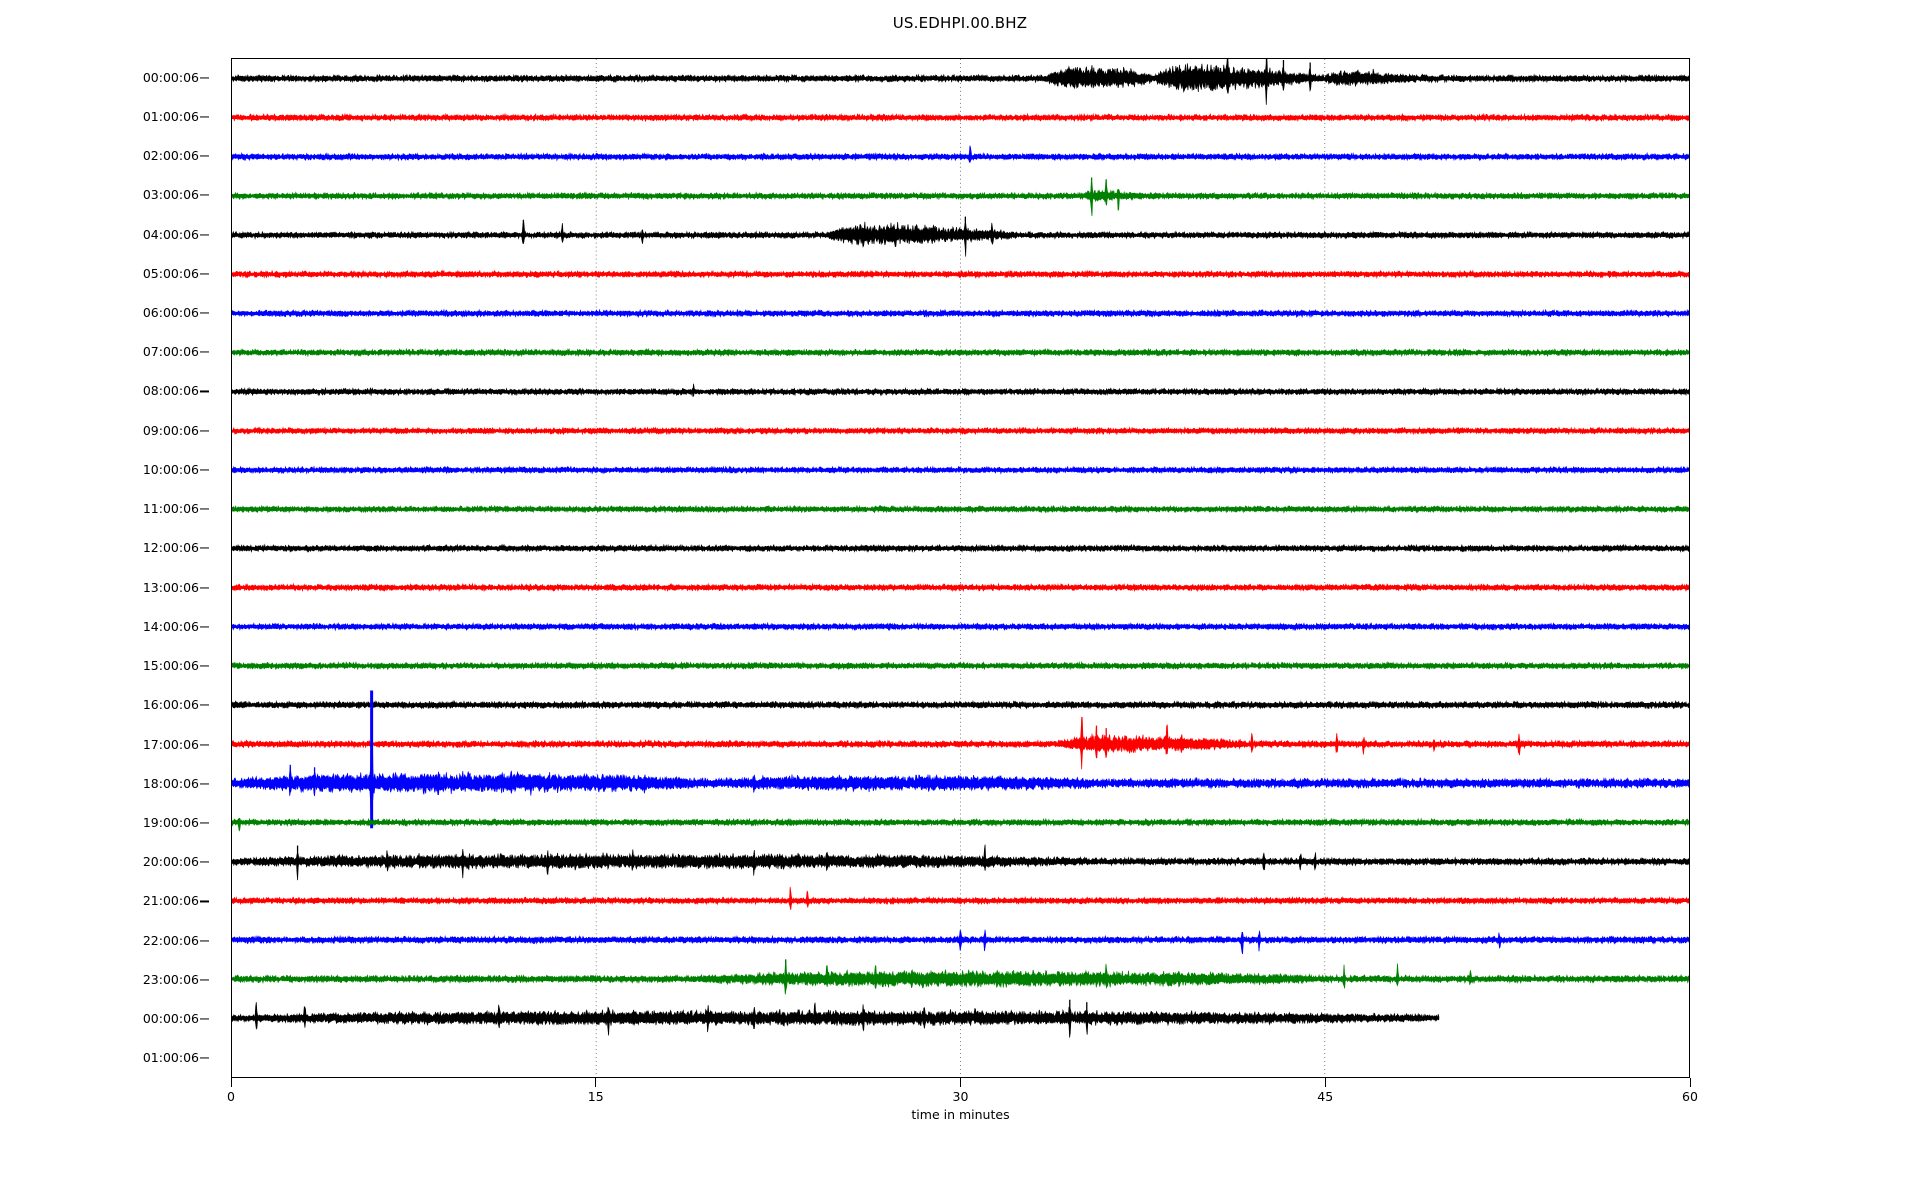 The height and width of the screenshot is (1200, 1920). What do you see at coordinates (170, 744) in the screenshot?
I see `y-axis-tick-label: 17:00:06` at bounding box center [170, 744].